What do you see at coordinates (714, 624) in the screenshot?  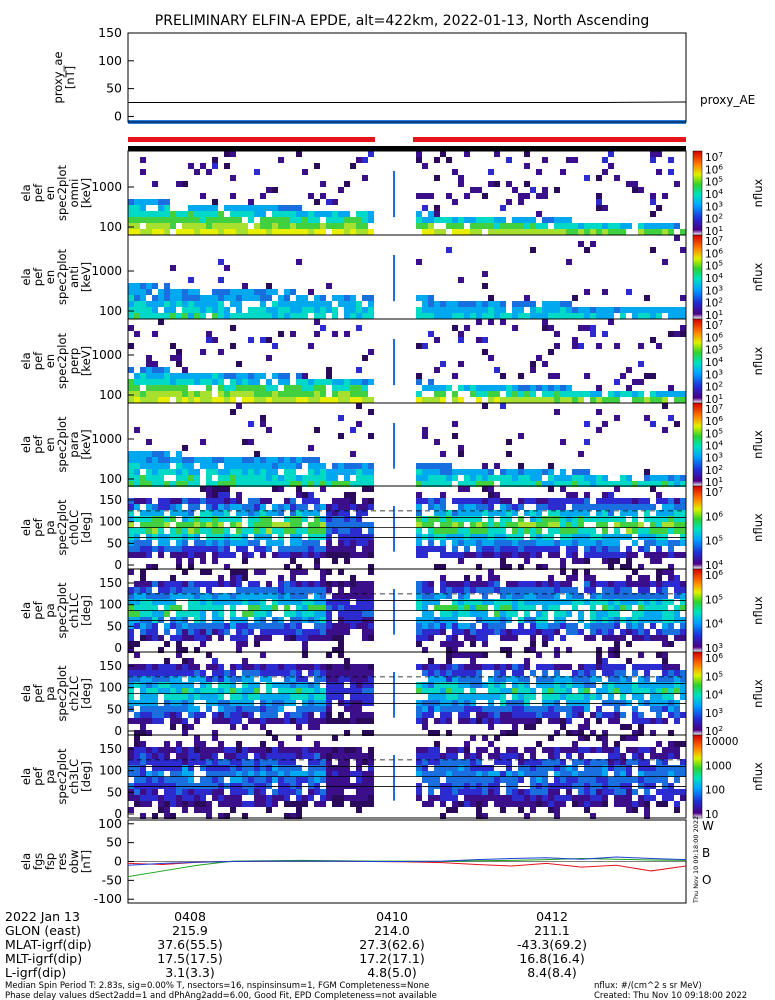 I see `colorbar-tick-label: 10⁴` at bounding box center [714, 624].